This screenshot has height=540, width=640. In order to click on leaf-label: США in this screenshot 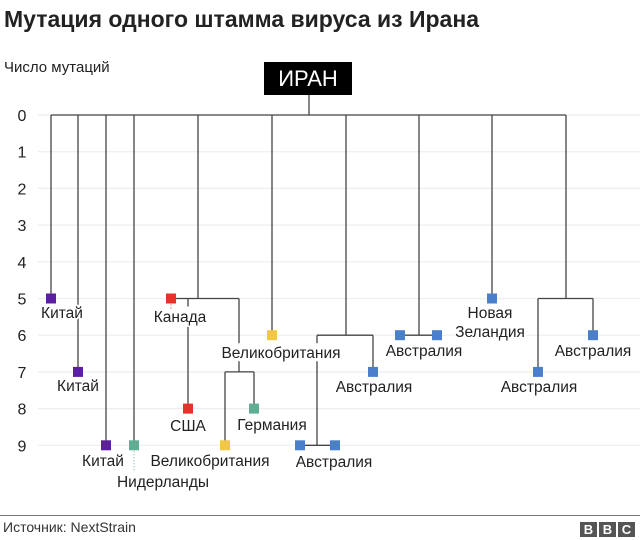, I will do `click(188, 426)`.